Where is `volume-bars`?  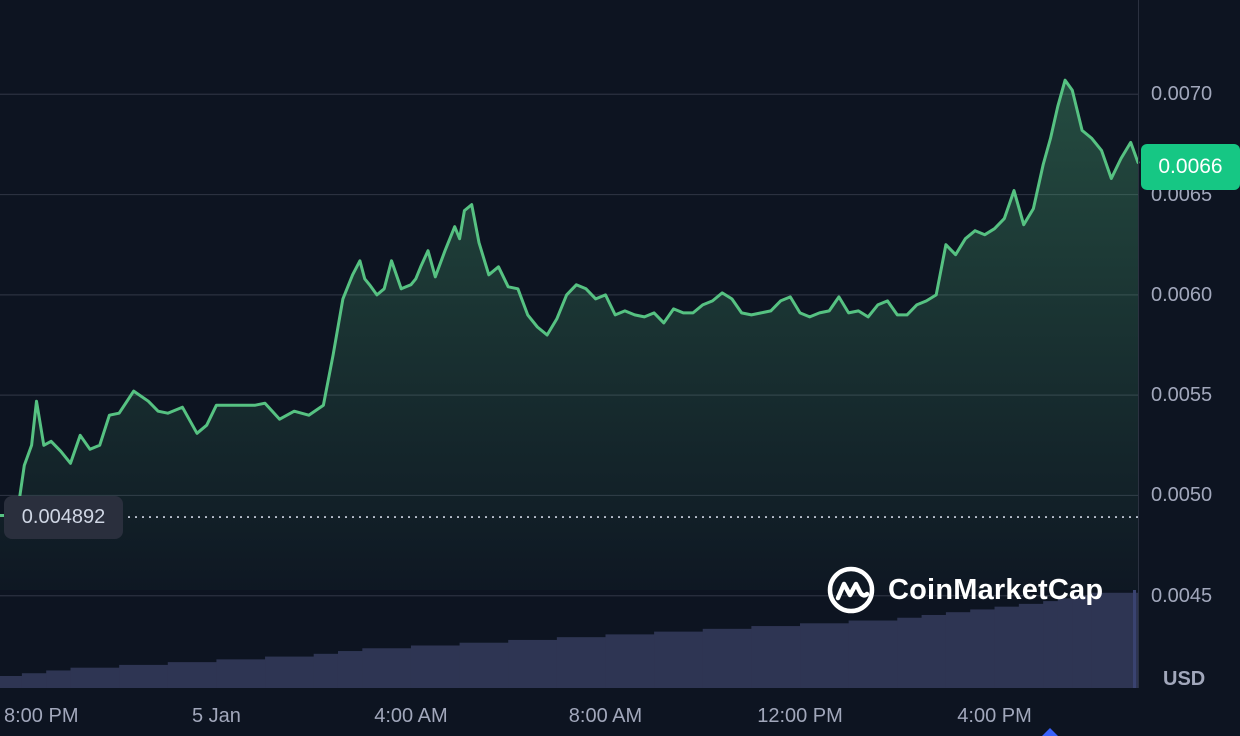 volume-bars is located at coordinates (569, 639).